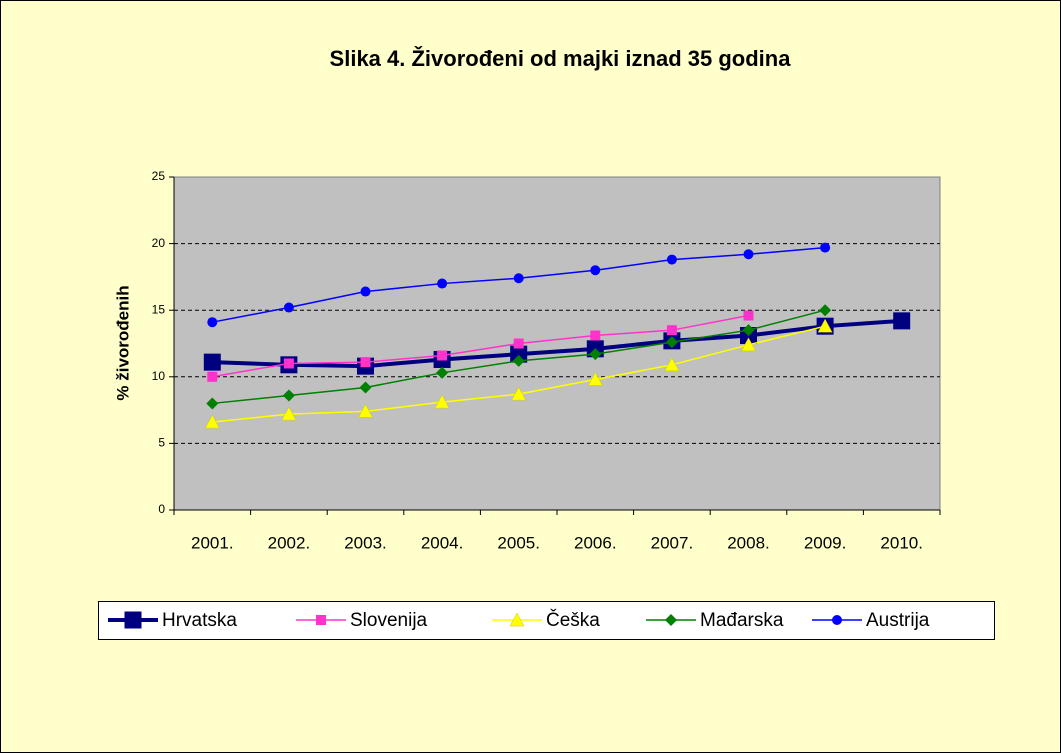  What do you see at coordinates (159, 243) in the screenshot?
I see `y-tick-label: 20` at bounding box center [159, 243].